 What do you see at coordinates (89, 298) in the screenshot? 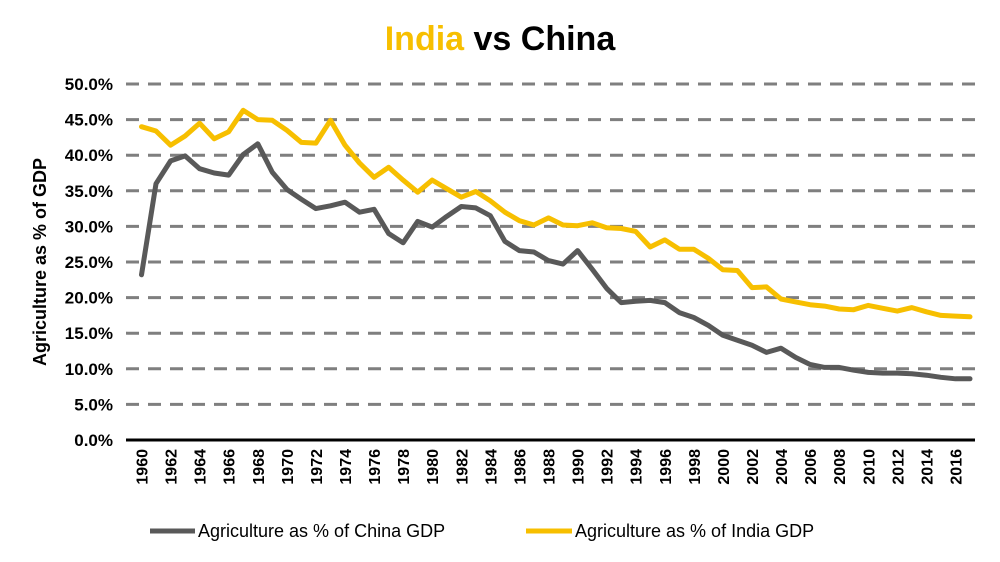
I see `y-tick-label: 20.0%` at bounding box center [89, 298].